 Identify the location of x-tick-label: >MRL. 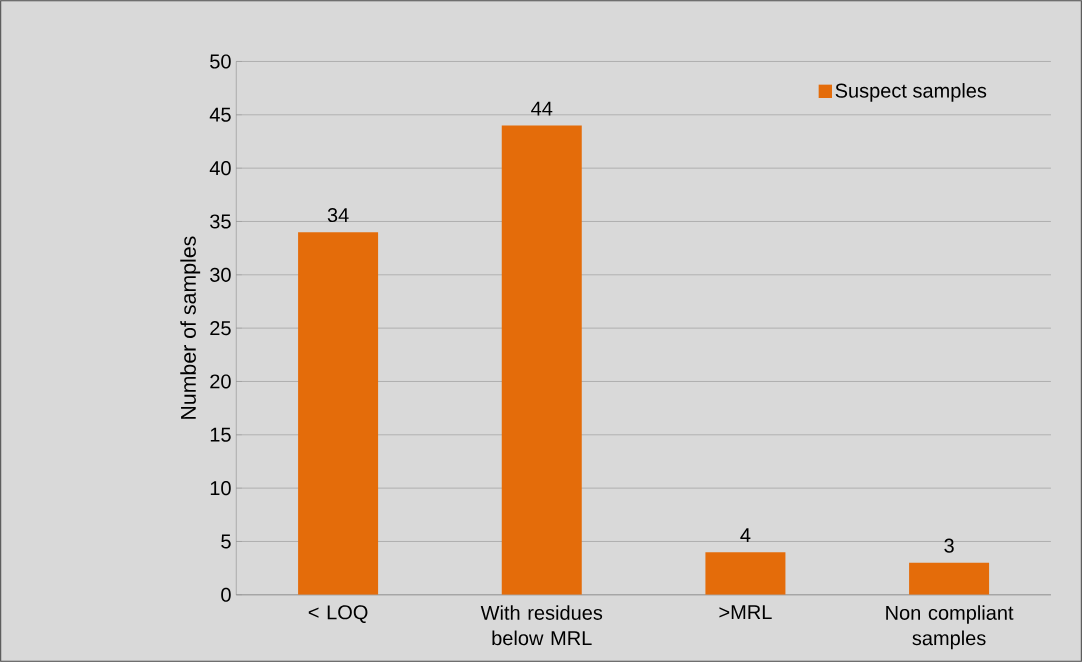
(745, 612).